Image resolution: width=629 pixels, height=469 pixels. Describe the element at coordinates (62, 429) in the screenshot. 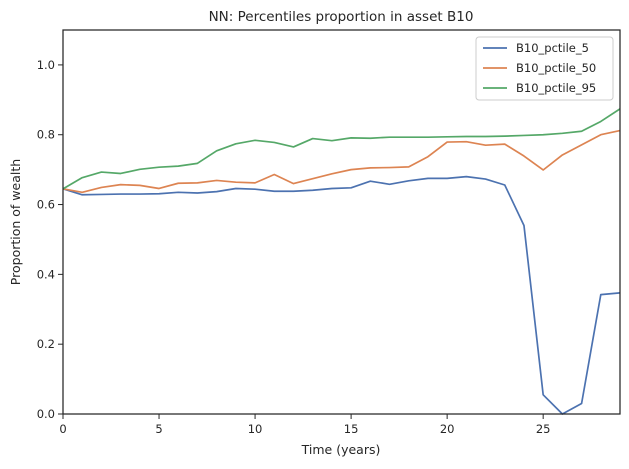

I see `x-tick-label: 0` at that location.